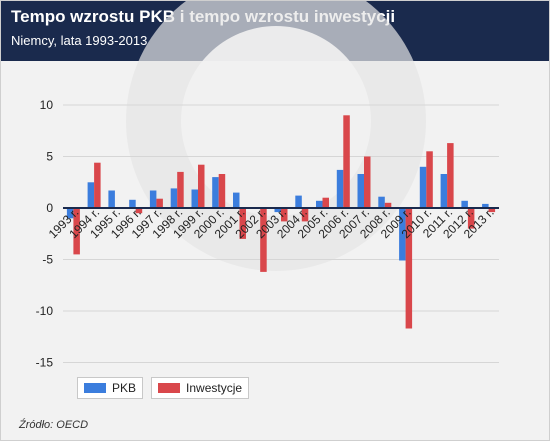 Image resolution: width=550 pixels, height=441 pixels. Describe the element at coordinates (169, 388) in the screenshot. I see `legend-swatch-inwestycje` at that location.